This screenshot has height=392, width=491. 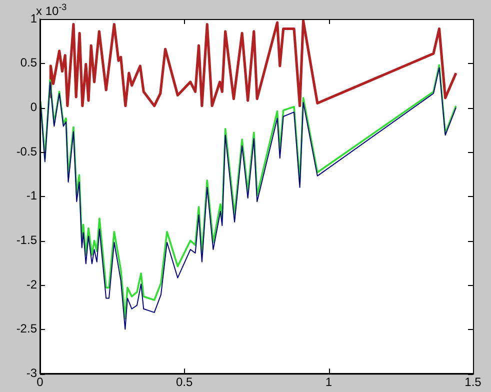 I want to click on y-tick-label: -0.5, so click(x=27, y=151).